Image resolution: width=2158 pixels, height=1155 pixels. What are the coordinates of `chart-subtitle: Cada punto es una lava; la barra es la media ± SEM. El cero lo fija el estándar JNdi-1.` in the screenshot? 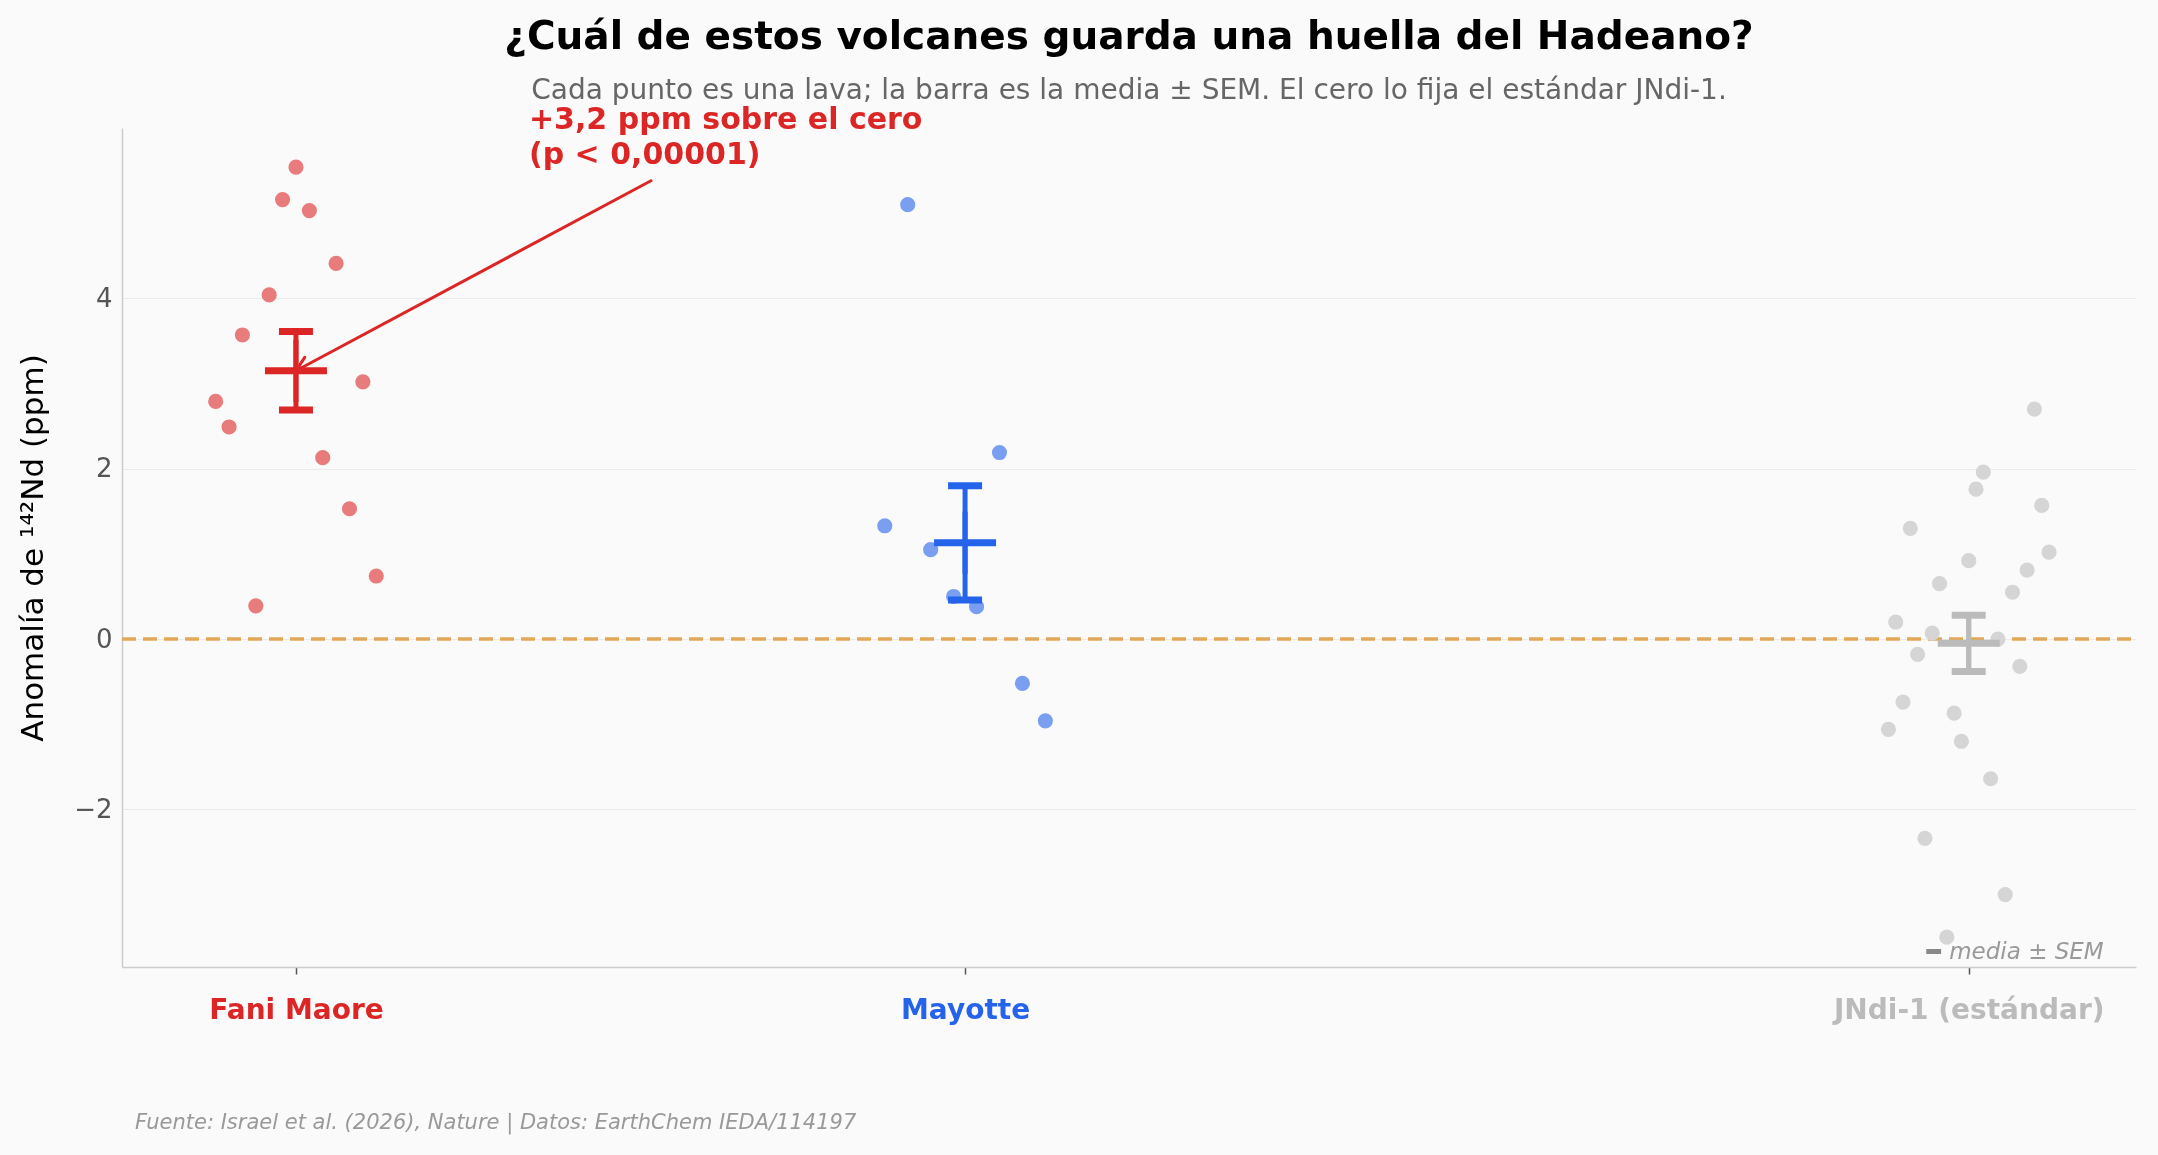 It's located at (1129, 89).